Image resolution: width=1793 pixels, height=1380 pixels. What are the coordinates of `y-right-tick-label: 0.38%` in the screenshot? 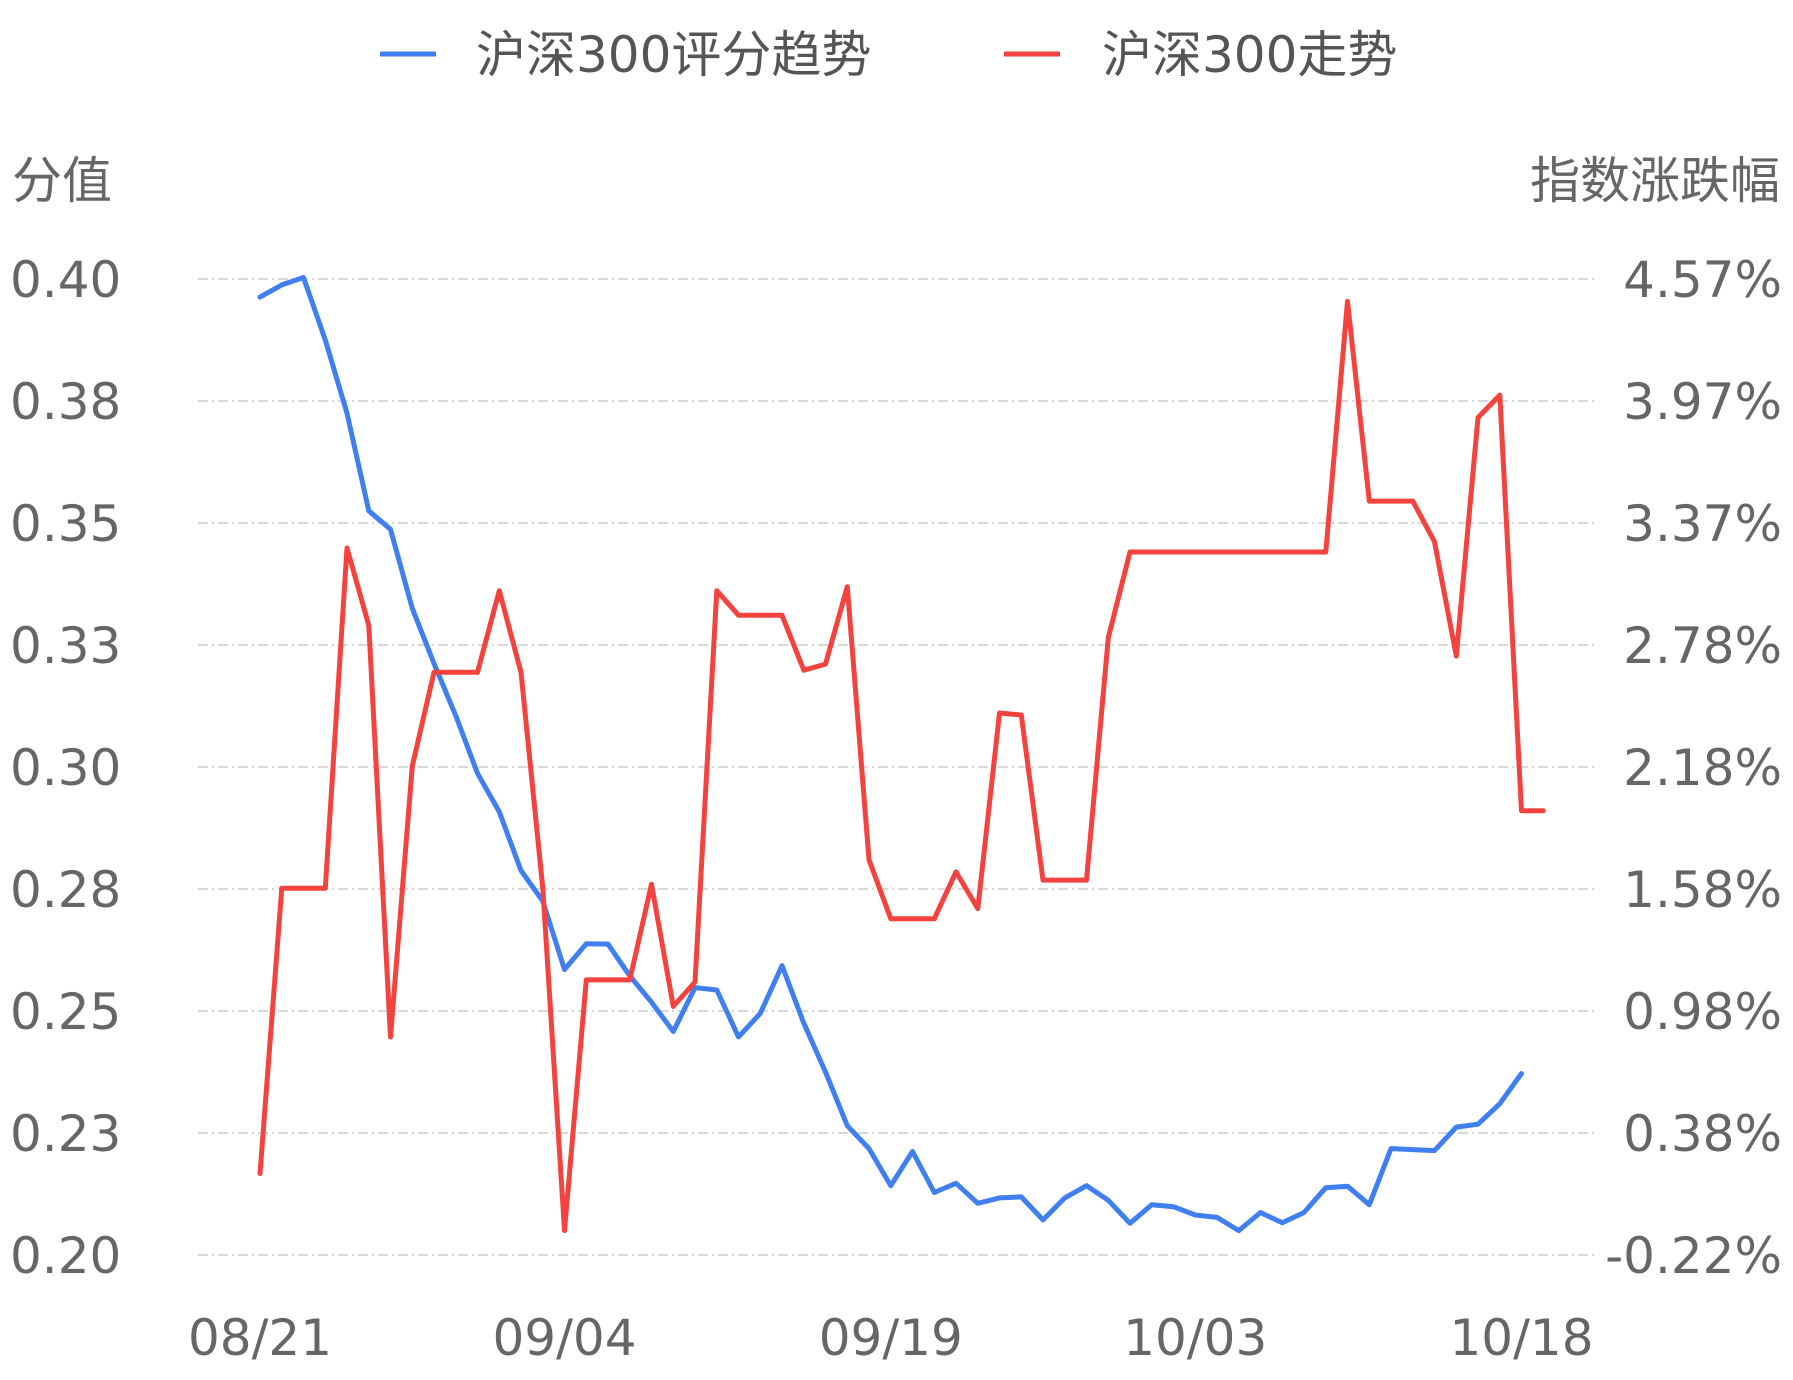 It's located at (1702, 1134).